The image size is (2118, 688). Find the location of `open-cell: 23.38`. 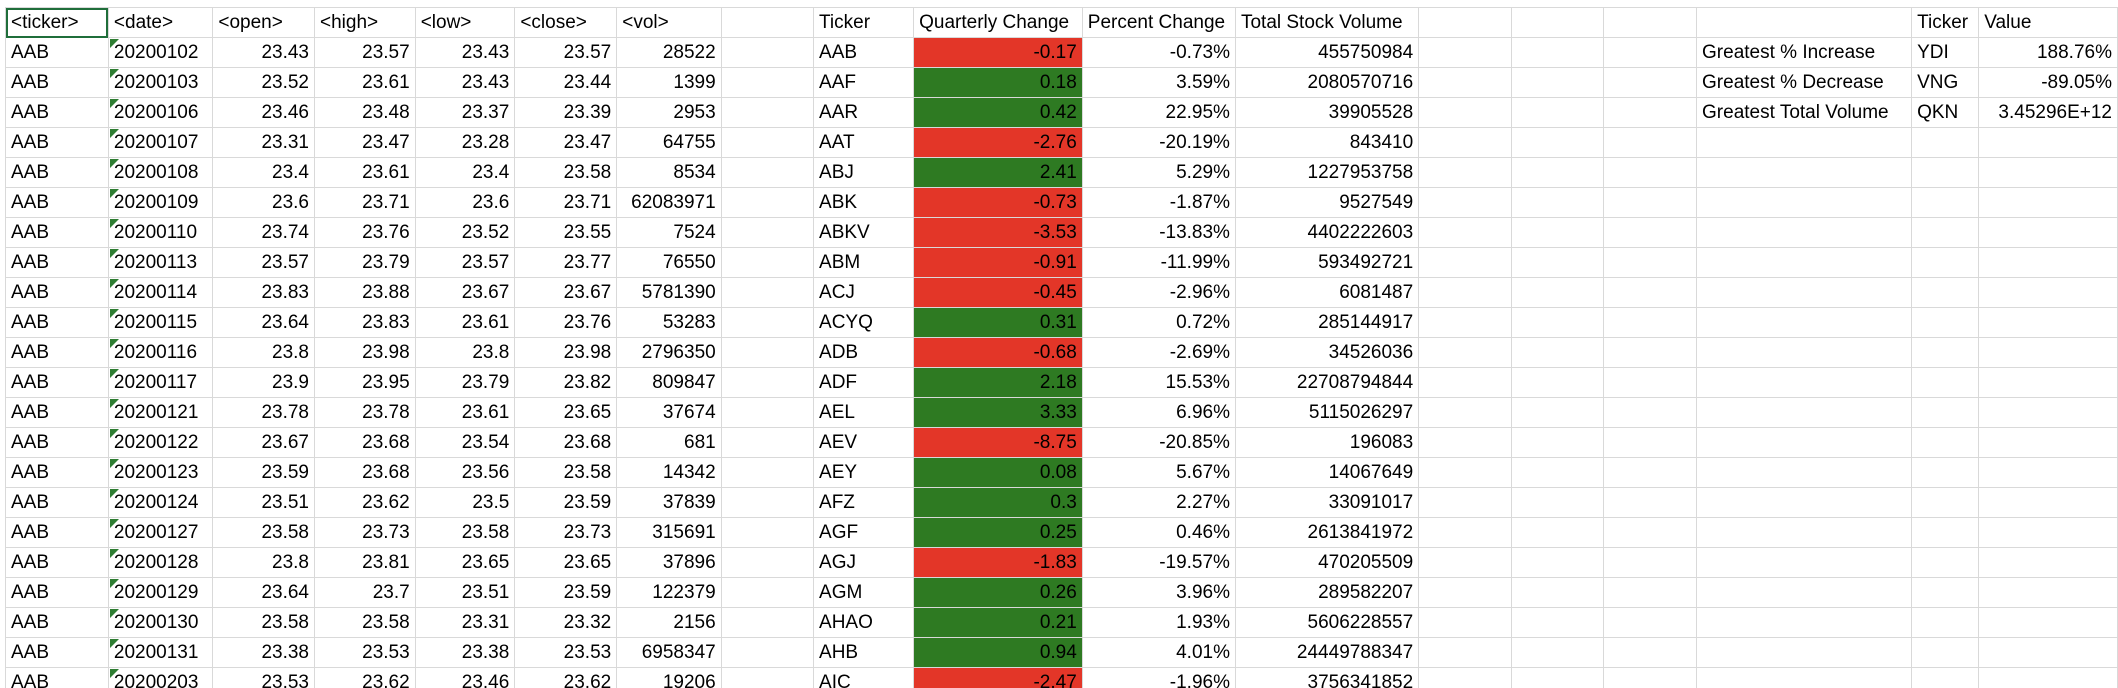

open-cell: 23.38 is located at coordinates (263, 652).